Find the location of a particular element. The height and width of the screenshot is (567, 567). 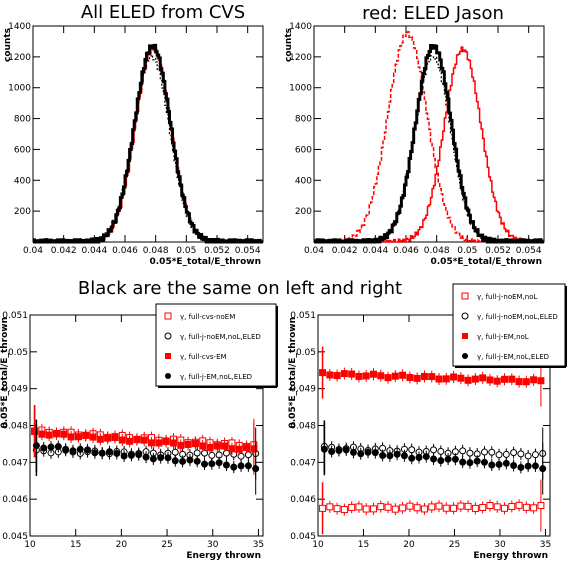

legend-label: γ, full-cvs-noEM is located at coordinates (207, 317).